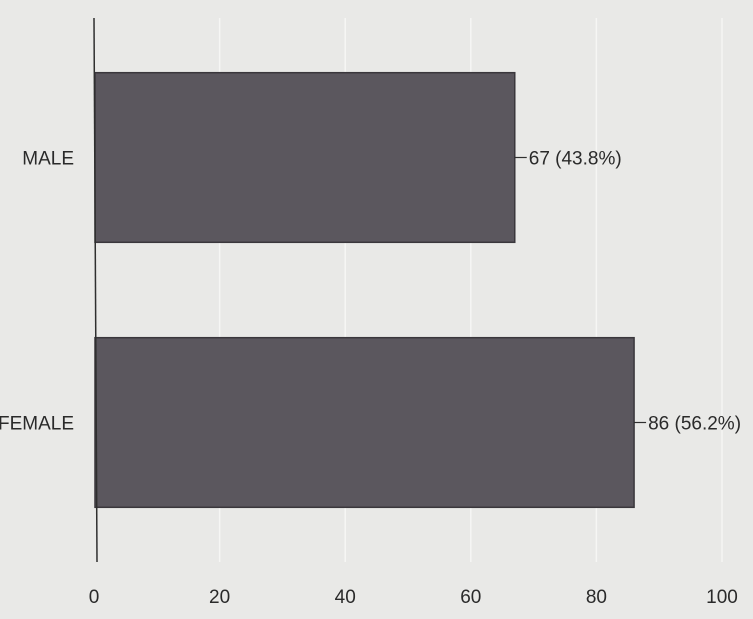  I want to click on x-tick-labels: 0 20 40 60 80 100, so click(413, 597).